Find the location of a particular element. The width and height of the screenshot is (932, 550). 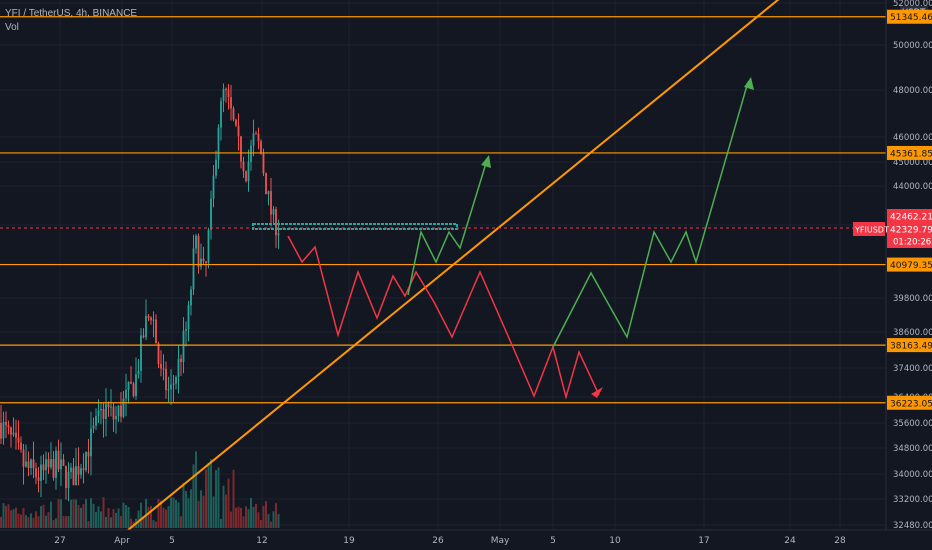

time-tick-label: 17 is located at coordinates (703, 541).